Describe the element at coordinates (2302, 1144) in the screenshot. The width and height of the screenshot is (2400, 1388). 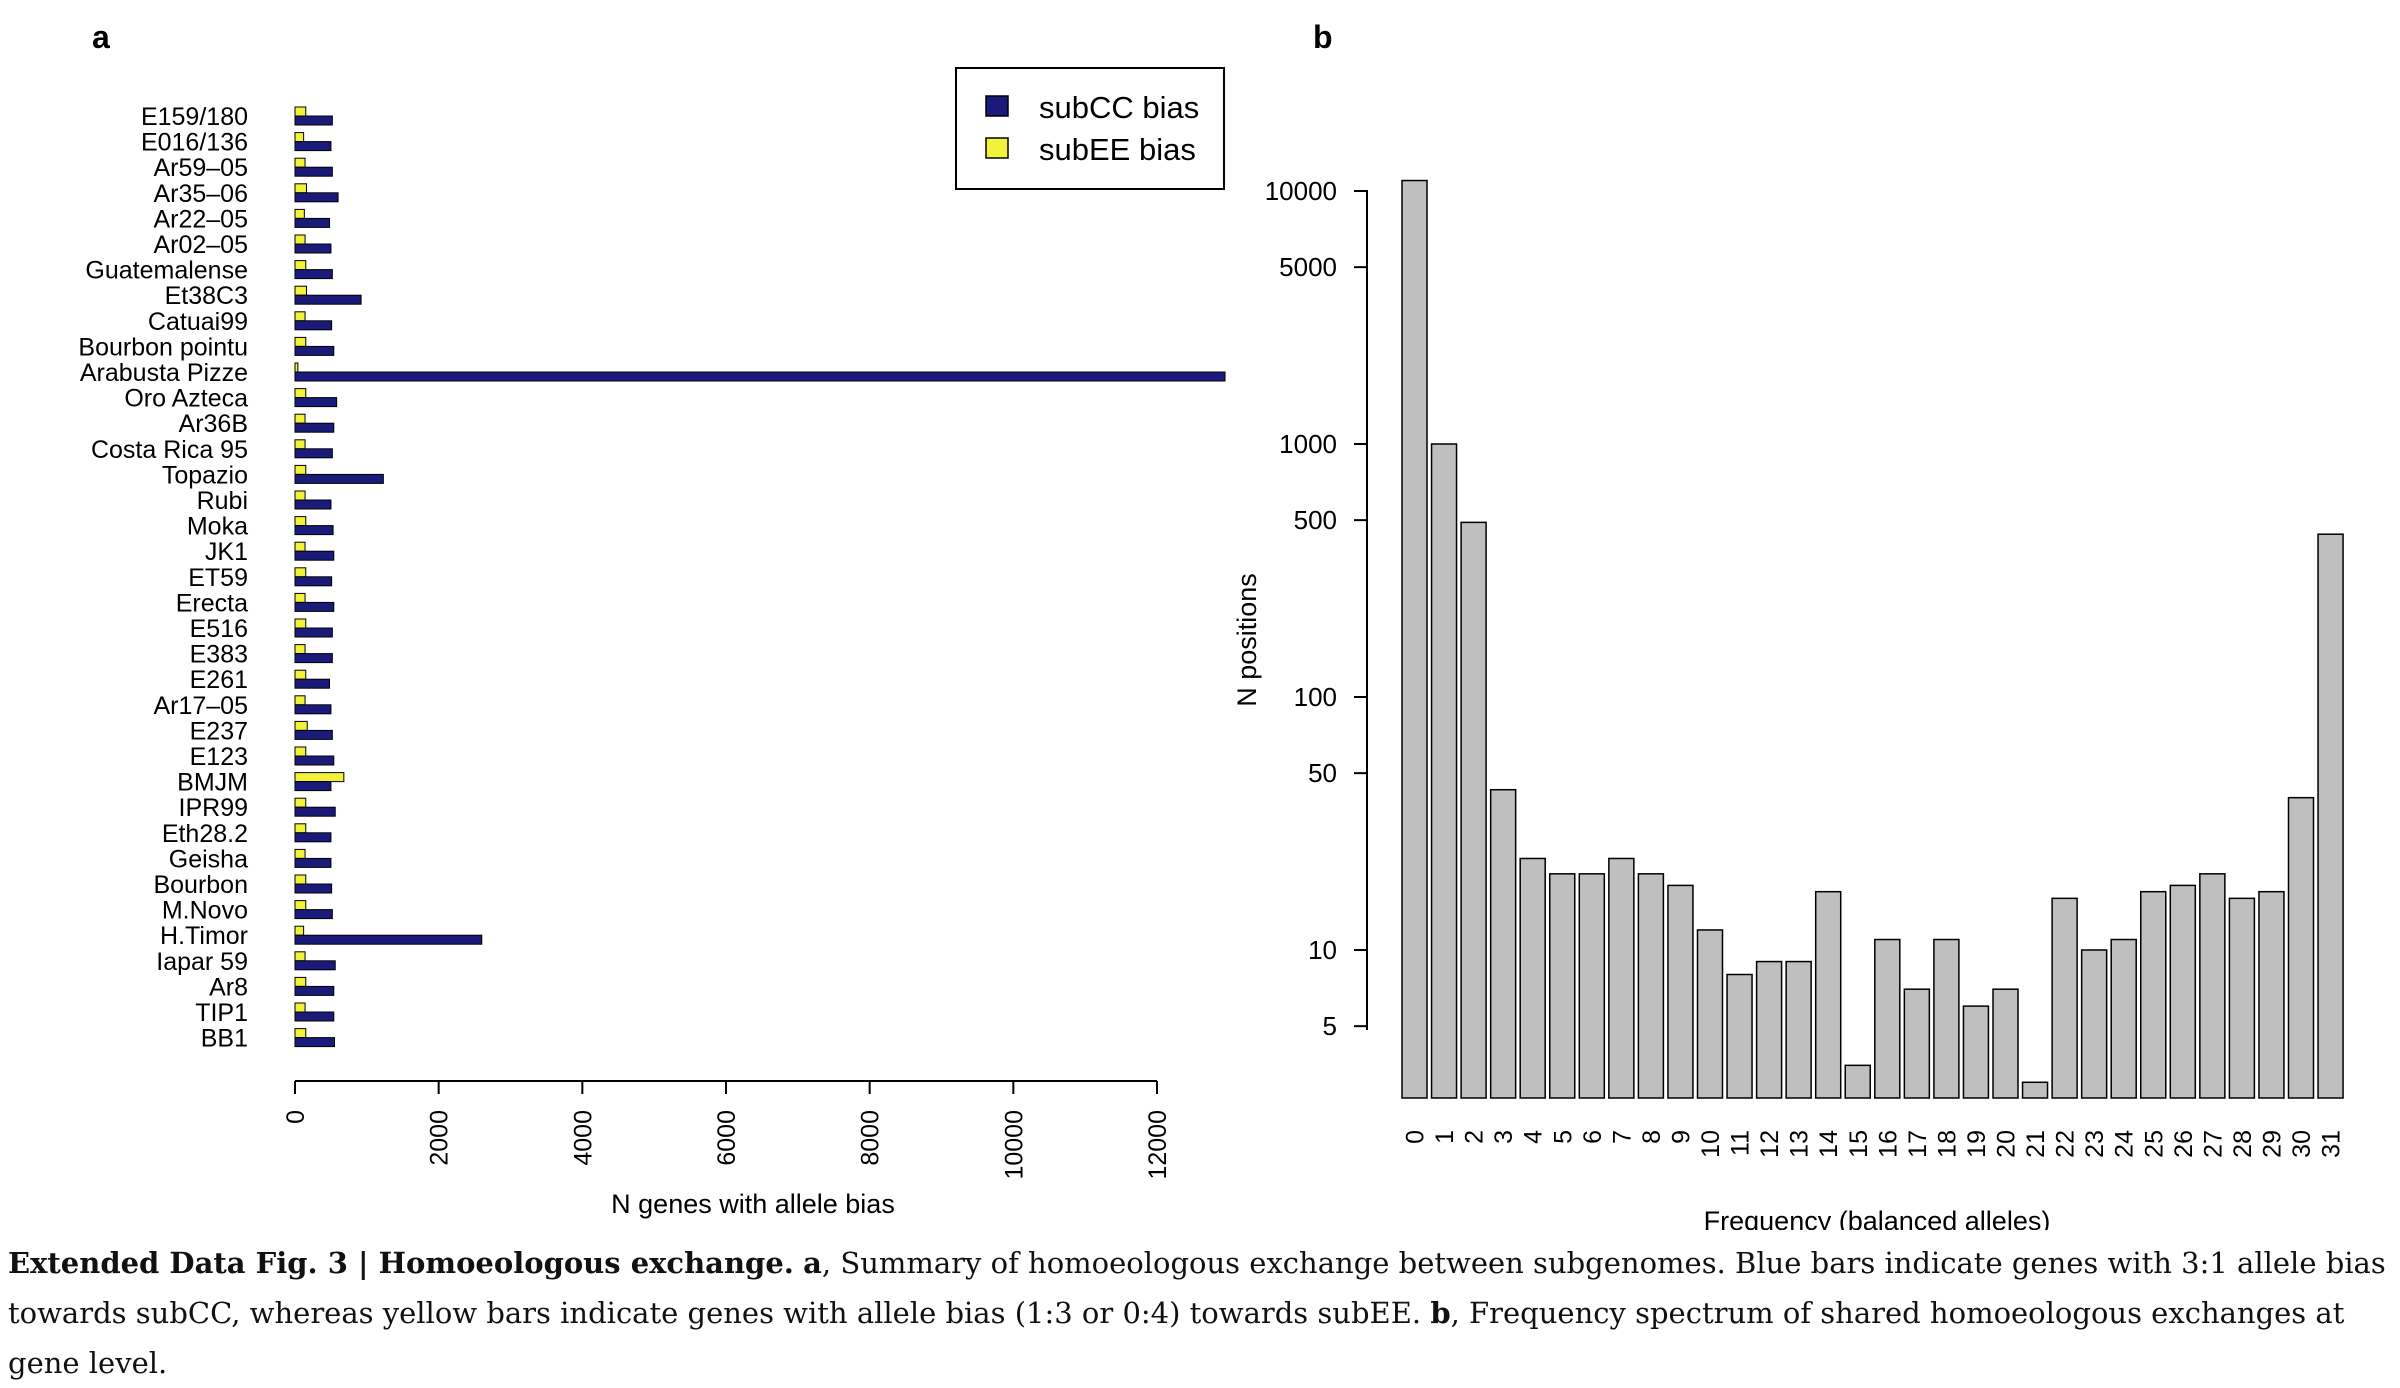
I see `x-tick-label: 30` at that location.